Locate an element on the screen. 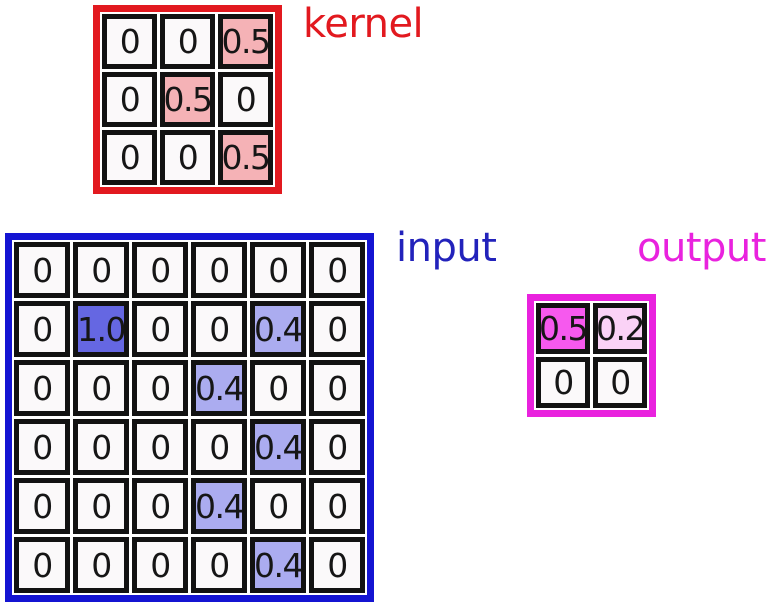 The width and height of the screenshot is (777, 606). output-cell: 0.2 is located at coordinates (620, 328).